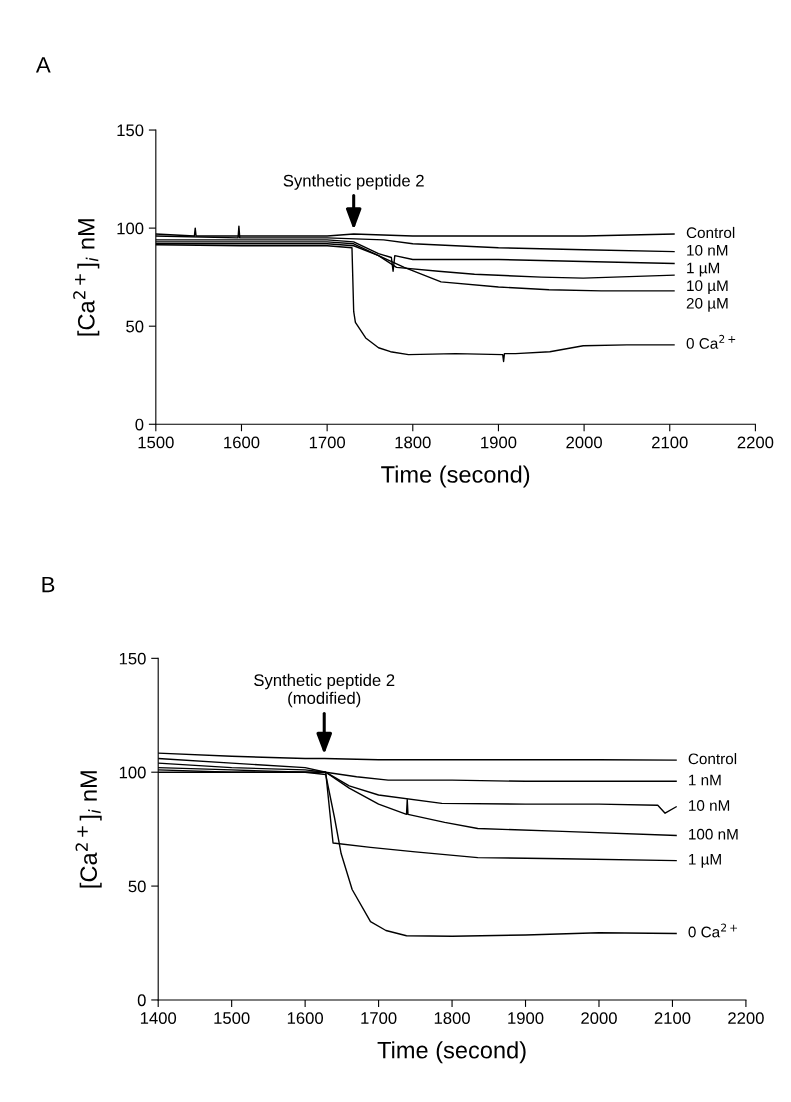 The width and height of the screenshot is (791, 1102). What do you see at coordinates (48, 584) in the screenshot?
I see `chart-title: B` at bounding box center [48, 584].